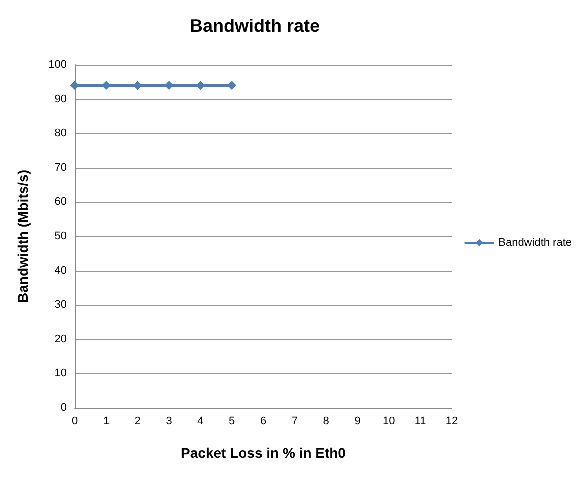 The width and height of the screenshot is (587, 486). Describe the element at coordinates (60, 305) in the screenshot. I see `y-tick-label: 30` at that location.